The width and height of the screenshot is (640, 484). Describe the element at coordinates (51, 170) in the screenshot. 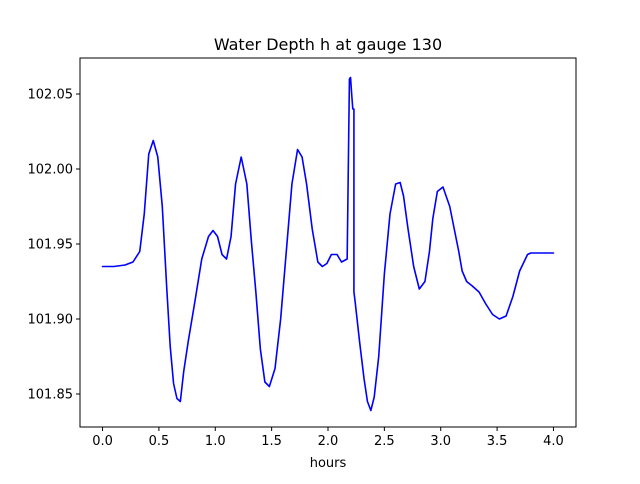

I see `y-tick-label: 102.00` at that location.